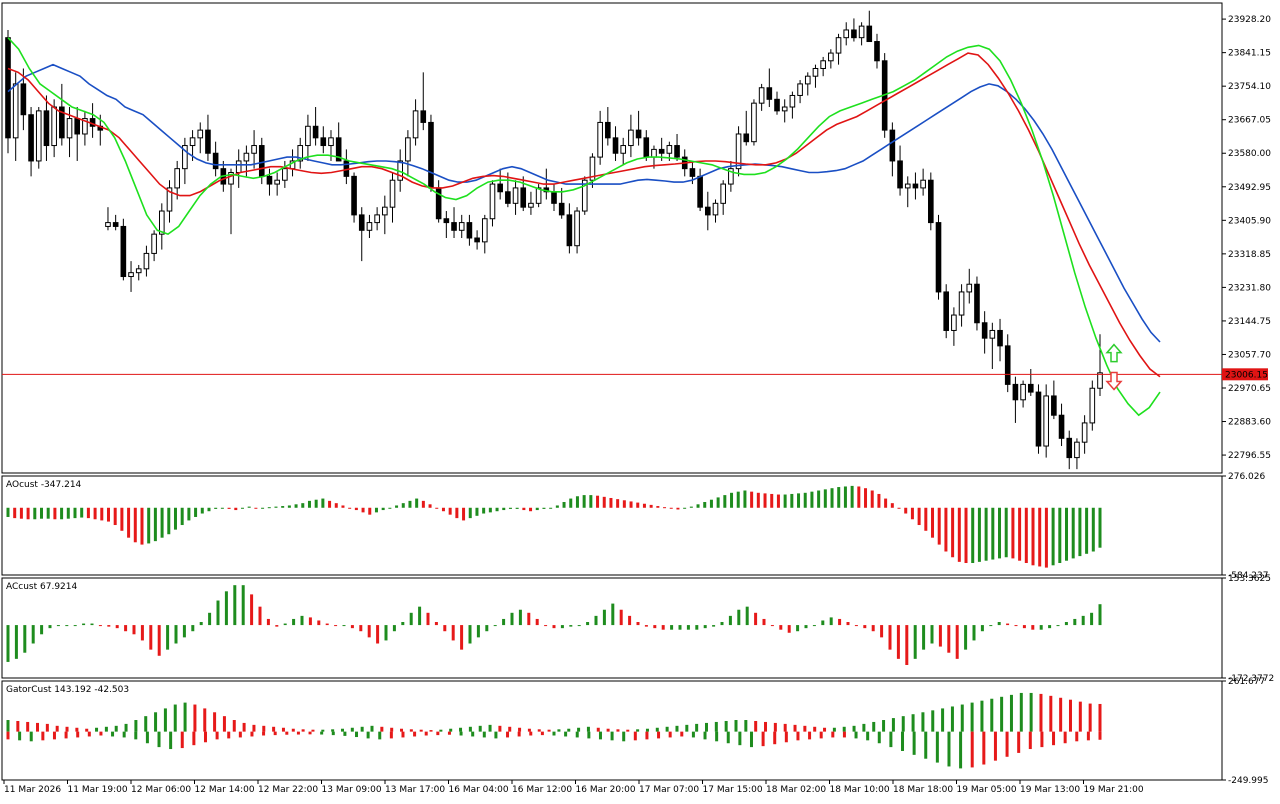  I want to click on gator-pane: 261.677 -249.995 GatorCust 143.192 -42.503, so click(634, 731).